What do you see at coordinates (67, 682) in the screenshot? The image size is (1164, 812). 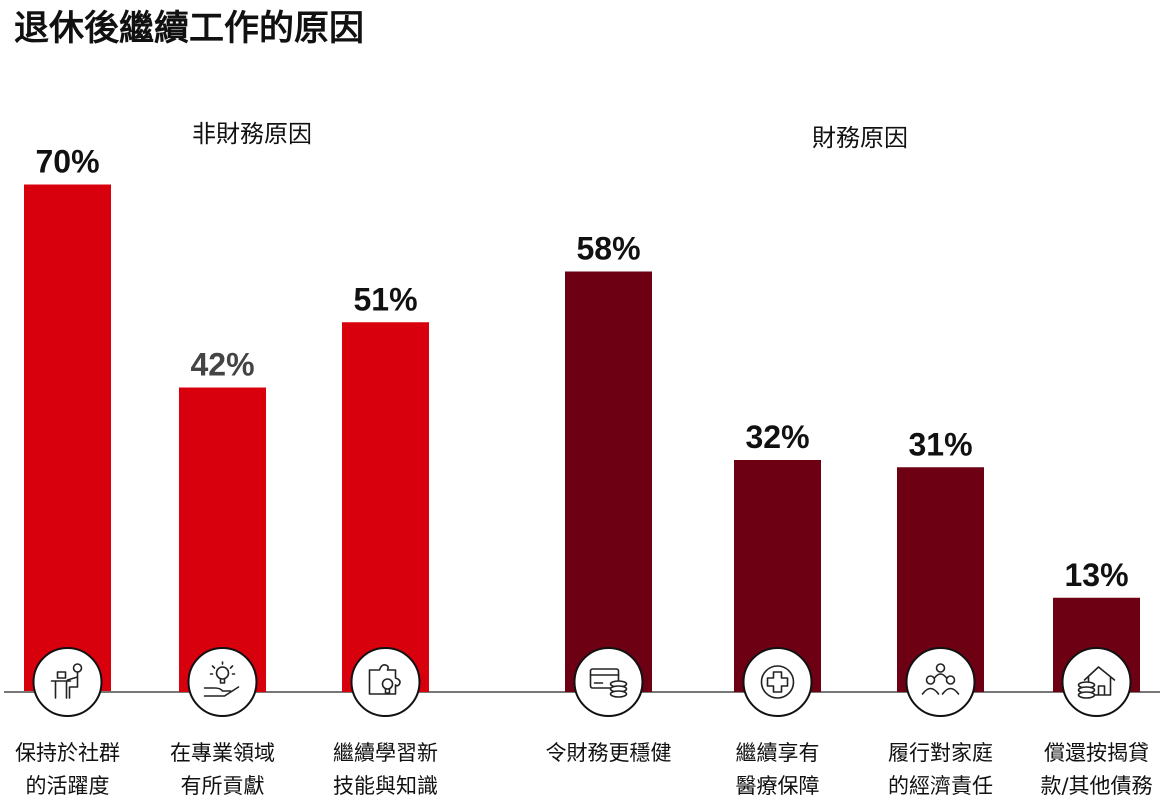 I see `person-at-desk-icon` at bounding box center [67, 682].